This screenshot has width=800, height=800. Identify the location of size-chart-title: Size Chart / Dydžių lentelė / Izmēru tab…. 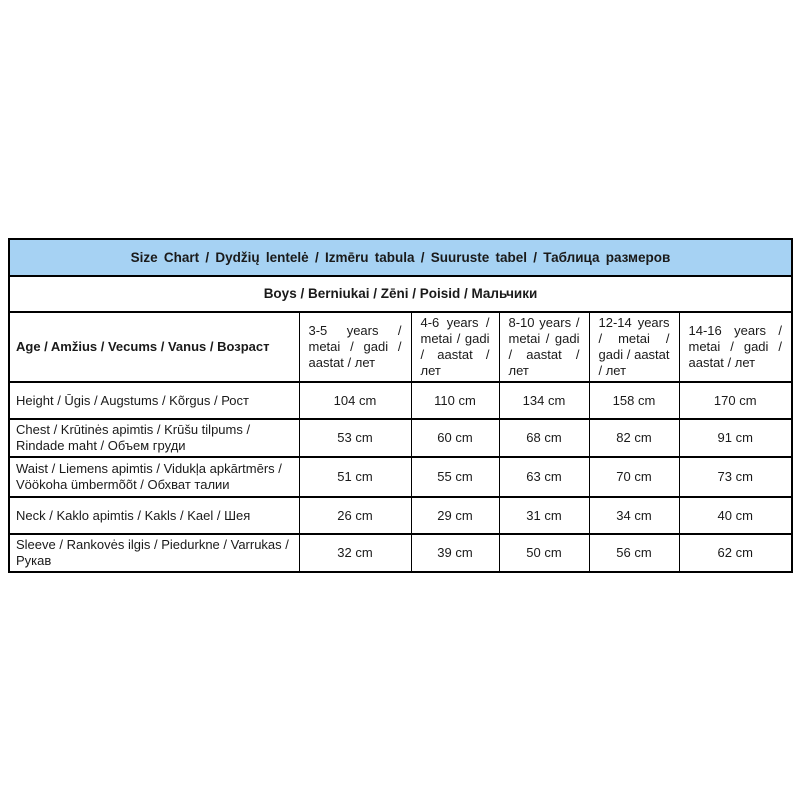
(400, 257).